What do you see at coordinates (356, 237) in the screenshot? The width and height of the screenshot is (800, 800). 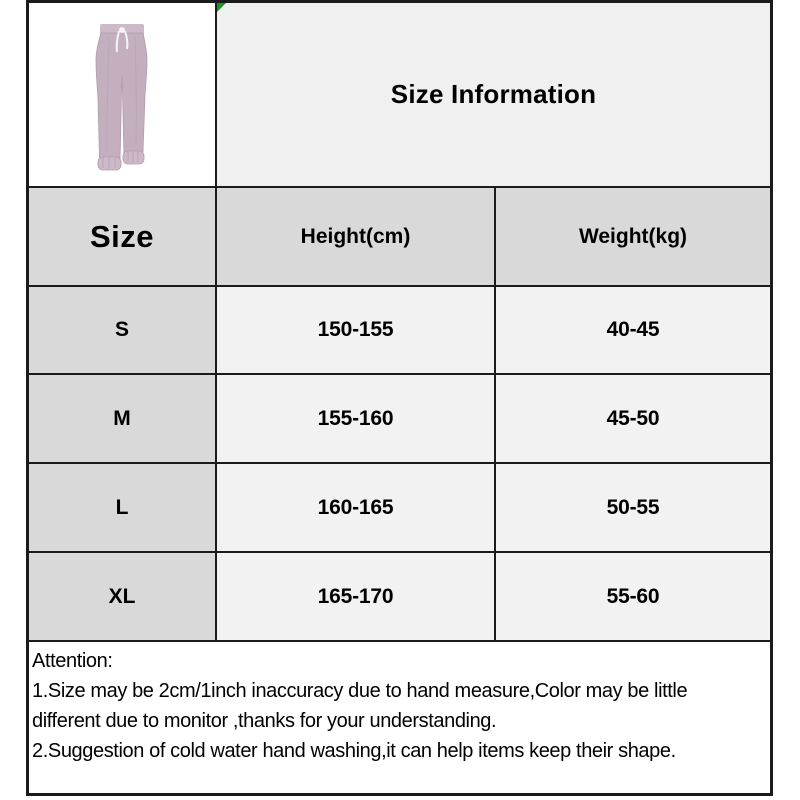 I see `column-header-height: Height(cm)` at bounding box center [356, 237].